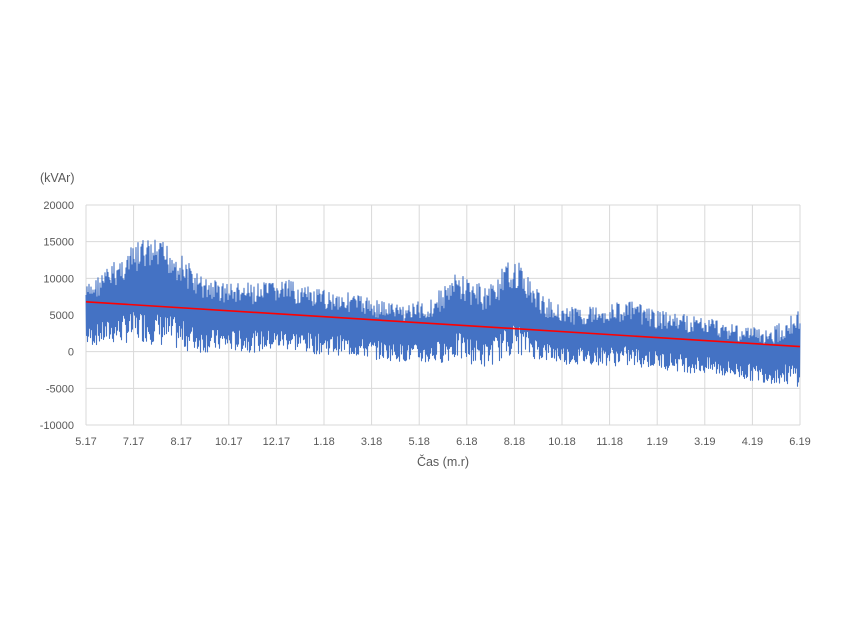 This screenshot has height=637, width=850. I want to click on x-tick-label: 5.18, so click(418, 442).